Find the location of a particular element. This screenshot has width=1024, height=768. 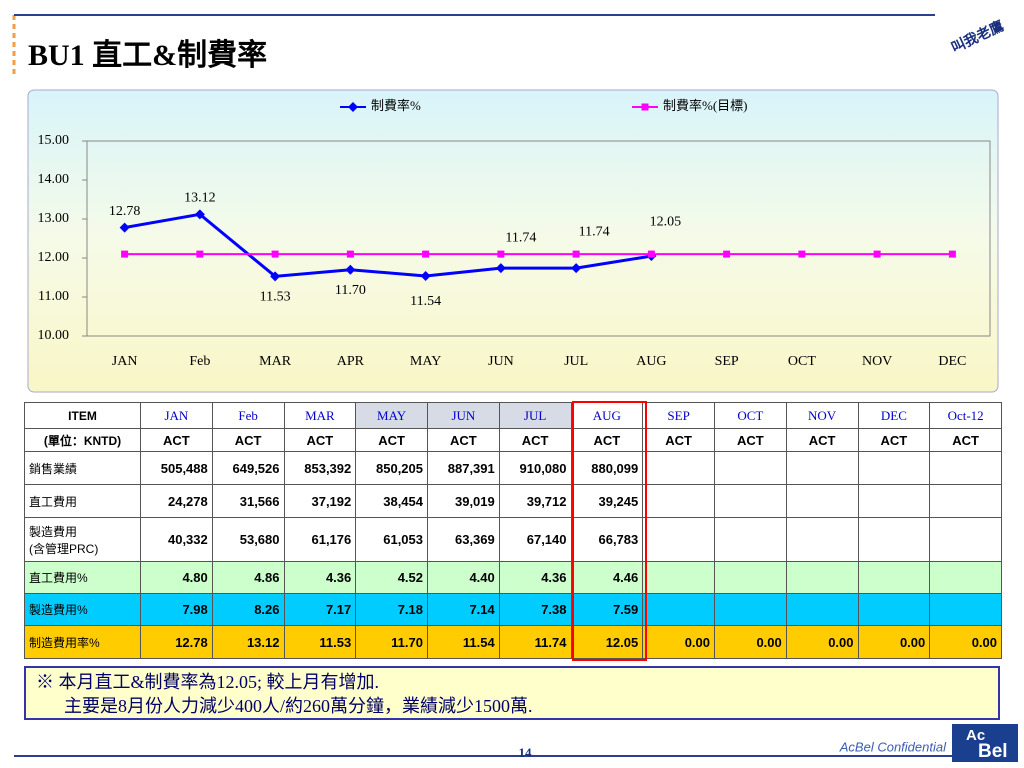

data-label: 11.70 is located at coordinates (350, 290).